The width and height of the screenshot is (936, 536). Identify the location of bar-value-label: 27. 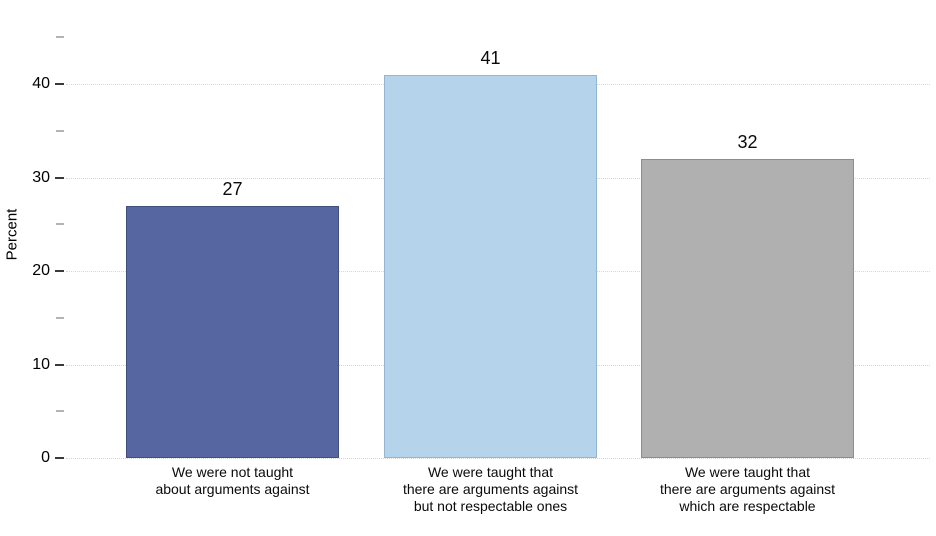
(232, 188).